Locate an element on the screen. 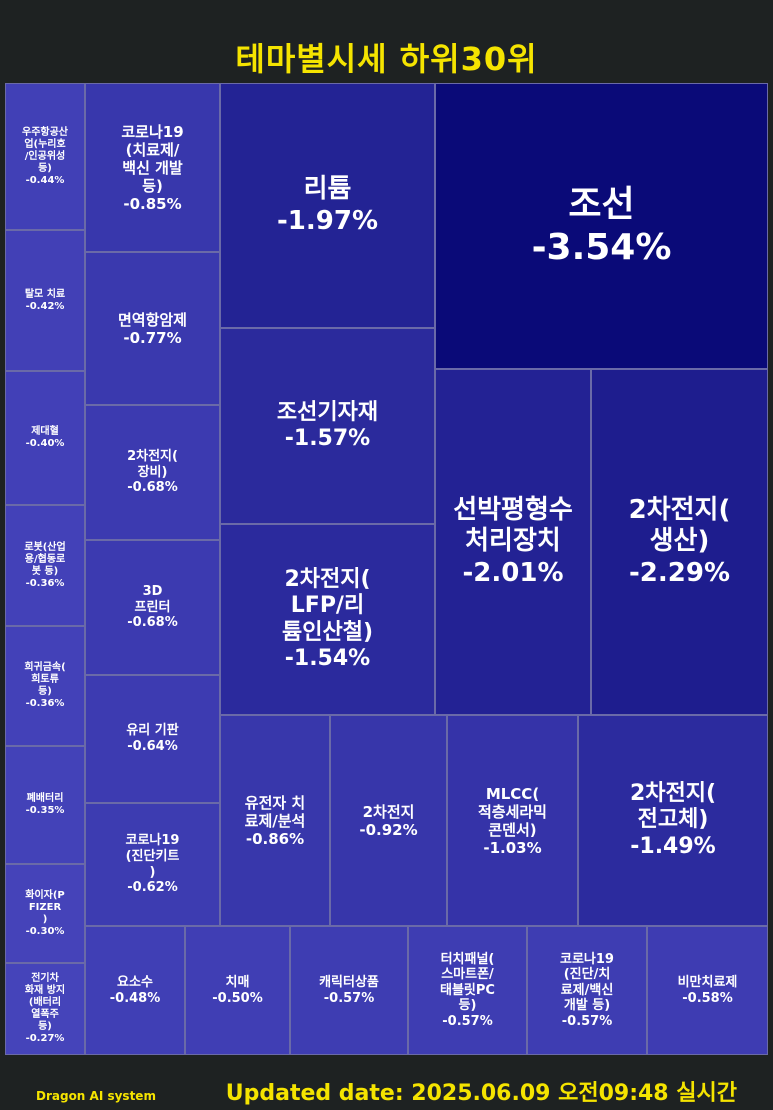 The image size is (773, 1110). tile-label: 로봇(산업 용/협동로 봇 등) is located at coordinates (45, 559).